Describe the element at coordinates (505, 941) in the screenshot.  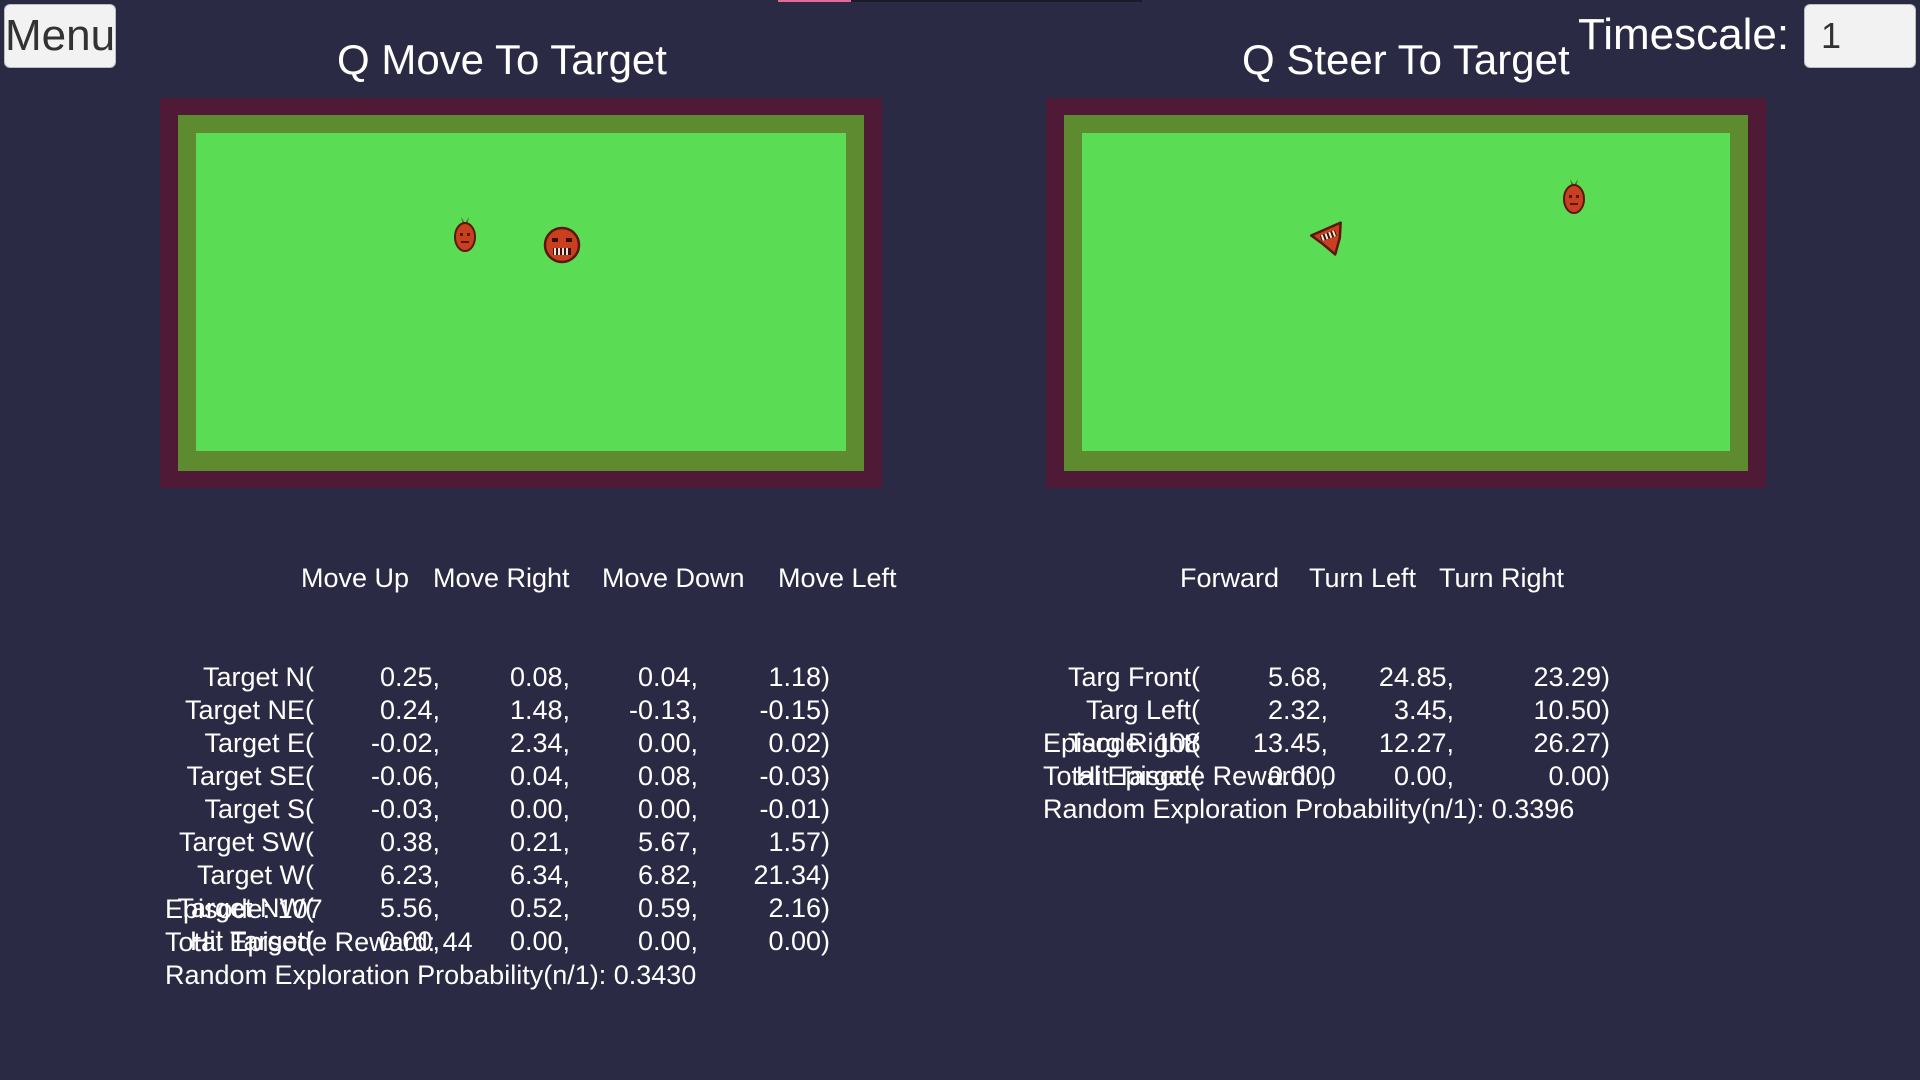
I see `q-row: Hit Target(0.00, 0.00, 0.00, 0.00)` at that location.